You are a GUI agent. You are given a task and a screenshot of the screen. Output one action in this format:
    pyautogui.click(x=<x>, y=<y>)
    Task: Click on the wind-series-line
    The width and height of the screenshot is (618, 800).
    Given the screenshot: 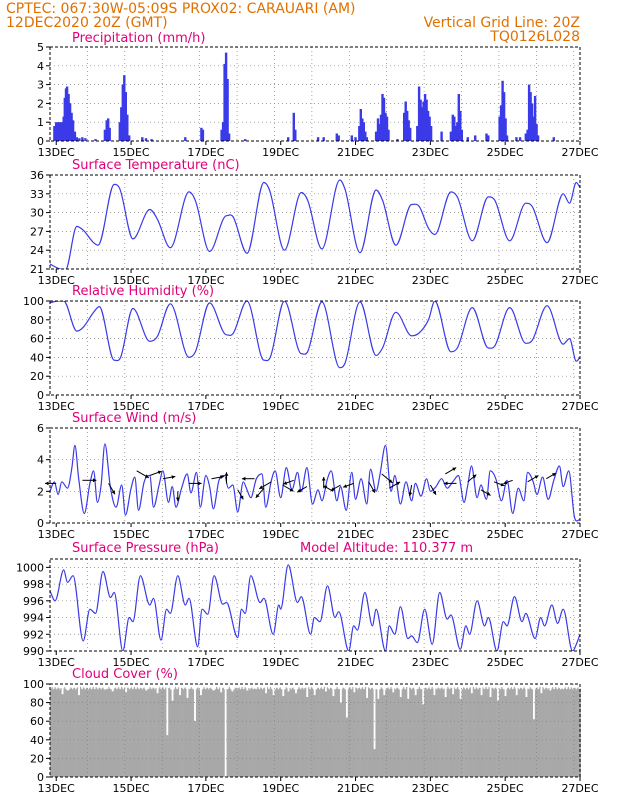 What is the action you would take?
    pyautogui.click(x=315, y=482)
    